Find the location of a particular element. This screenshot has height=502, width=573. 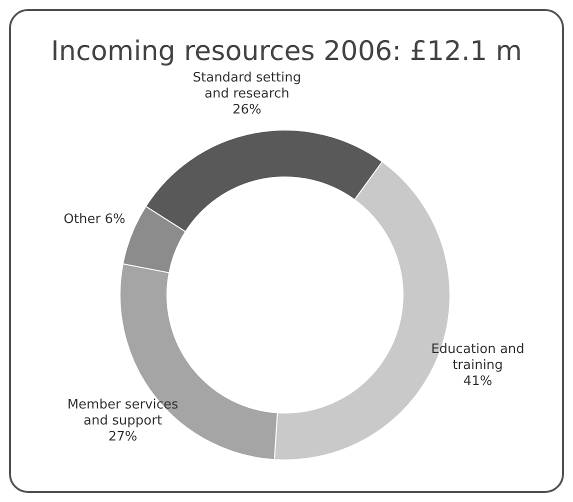

slice-label: Standard setting and research is located at coordinates (247, 86).